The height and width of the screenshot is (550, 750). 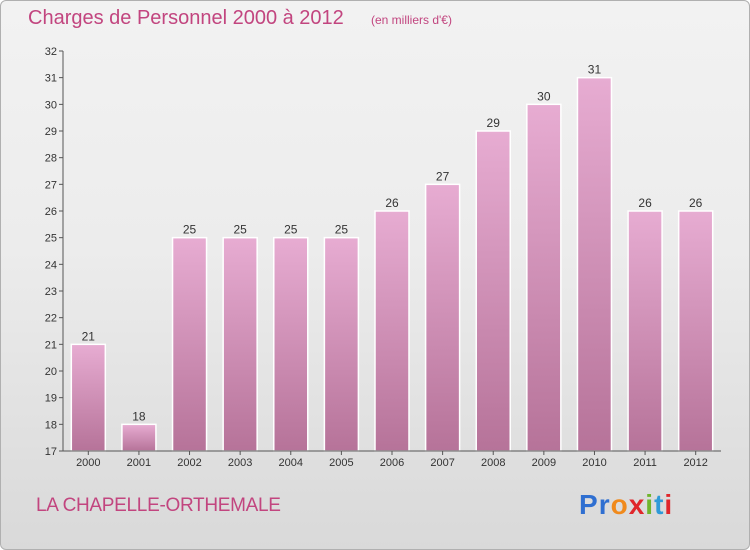 What do you see at coordinates (637, 504) in the screenshot?
I see `logo-letter: x` at bounding box center [637, 504].